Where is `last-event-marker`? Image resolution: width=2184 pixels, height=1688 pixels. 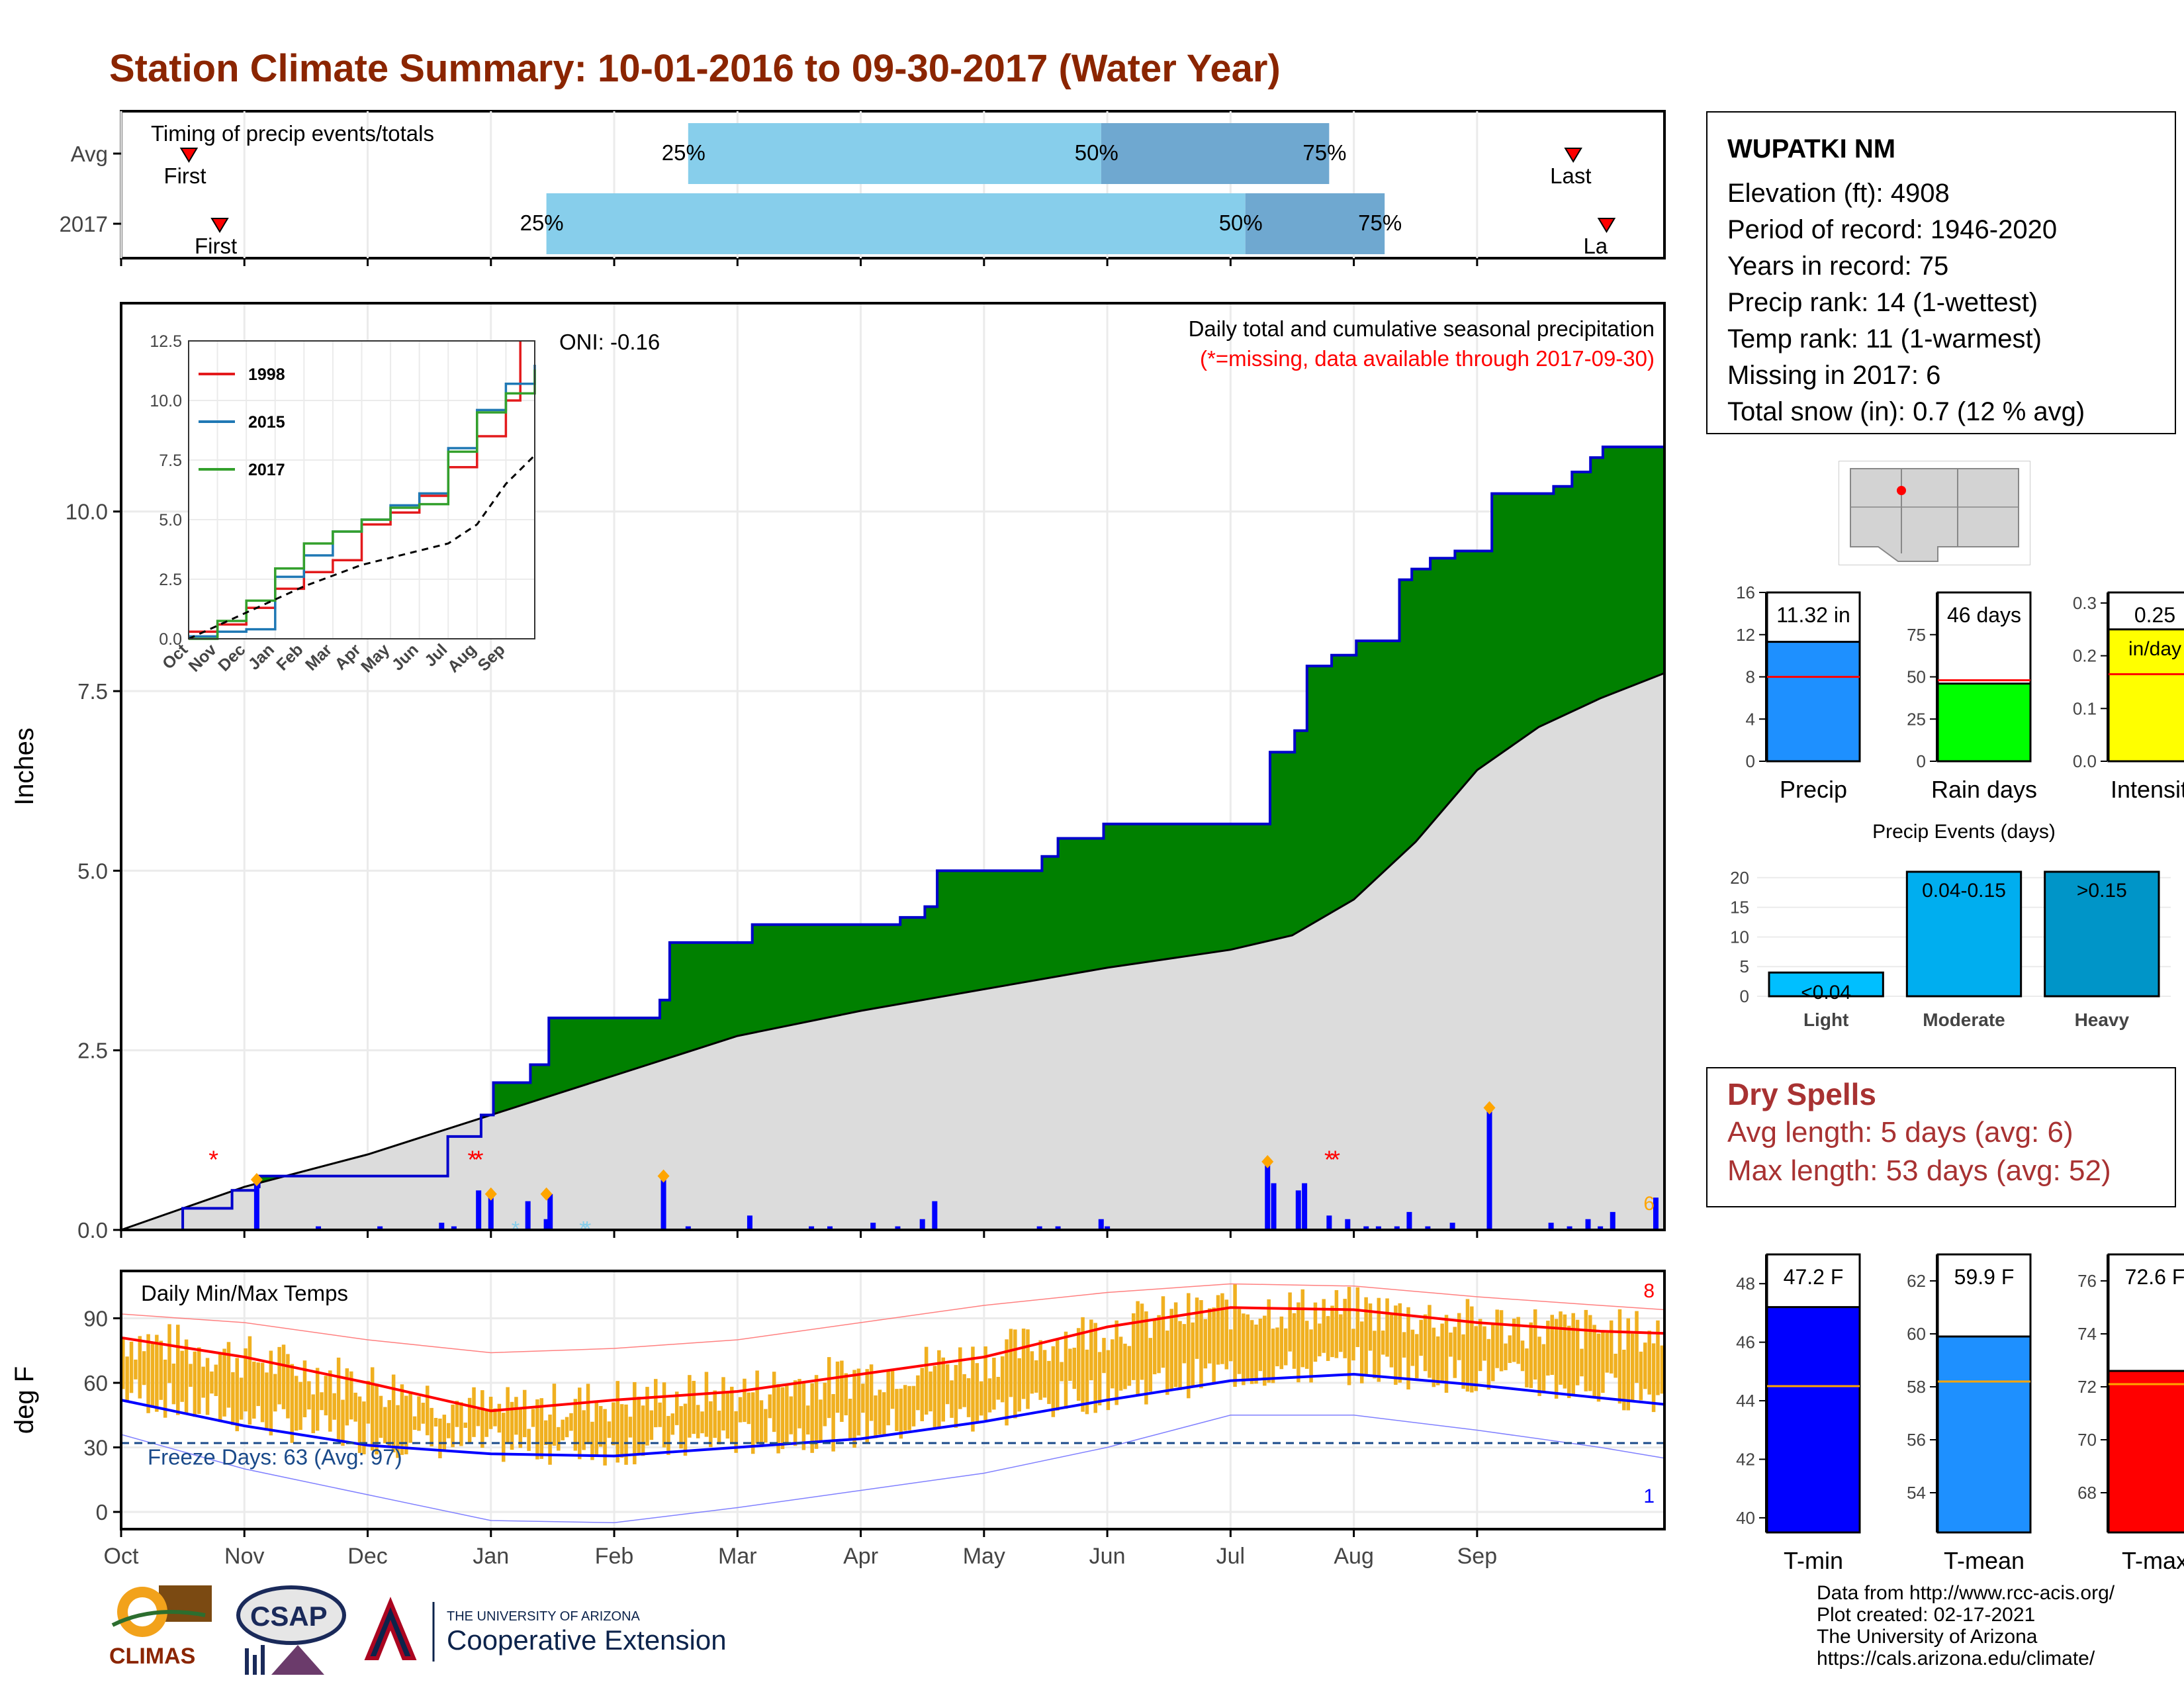
last-event-marker is located at coordinates (1573, 155).